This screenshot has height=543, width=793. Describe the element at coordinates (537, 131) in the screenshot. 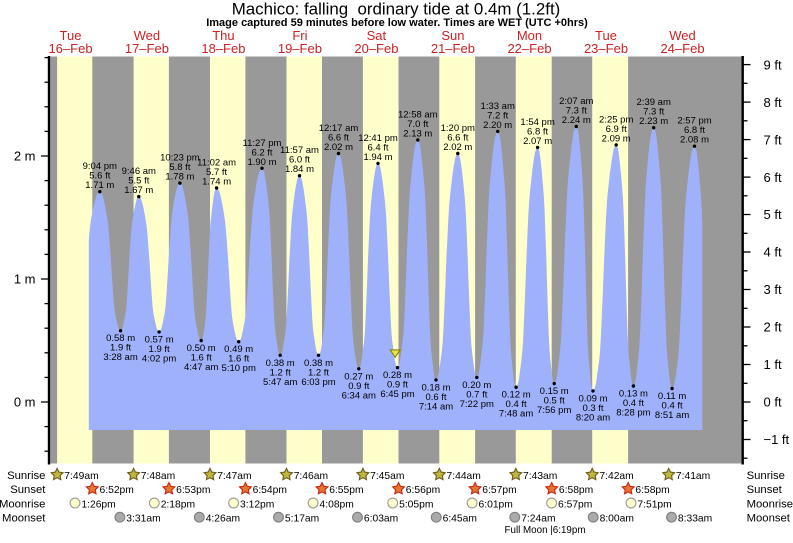

I see `svg-text: 6.8 ft` at that location.